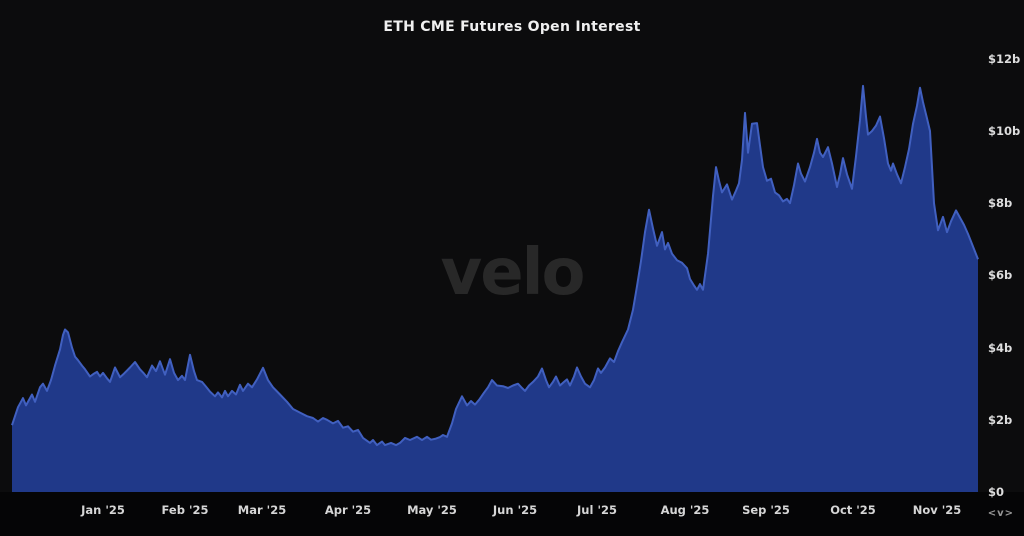  Describe the element at coordinates (262, 510) in the screenshot. I see `x-tick-label: Mar '25` at that location.